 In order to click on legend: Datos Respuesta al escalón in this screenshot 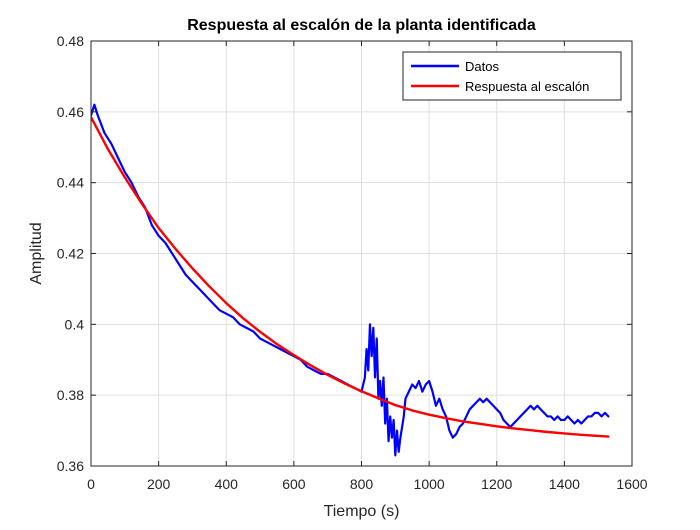, I will do `click(512, 76)`.